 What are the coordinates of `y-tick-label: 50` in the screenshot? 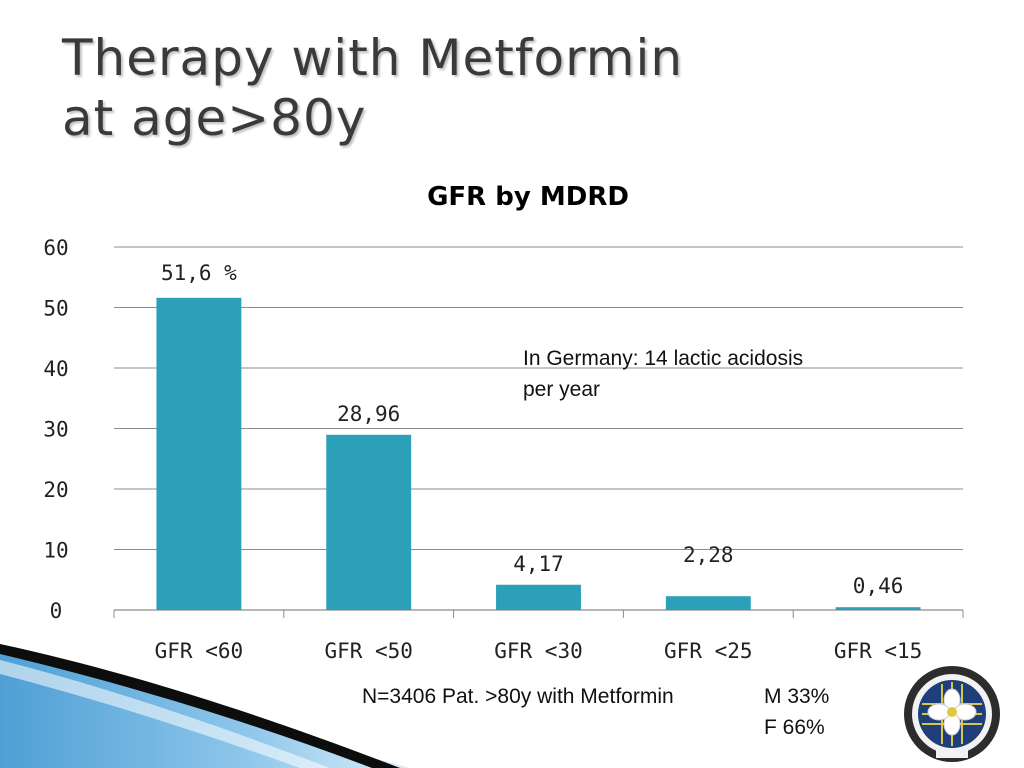 It's located at (55, 309).